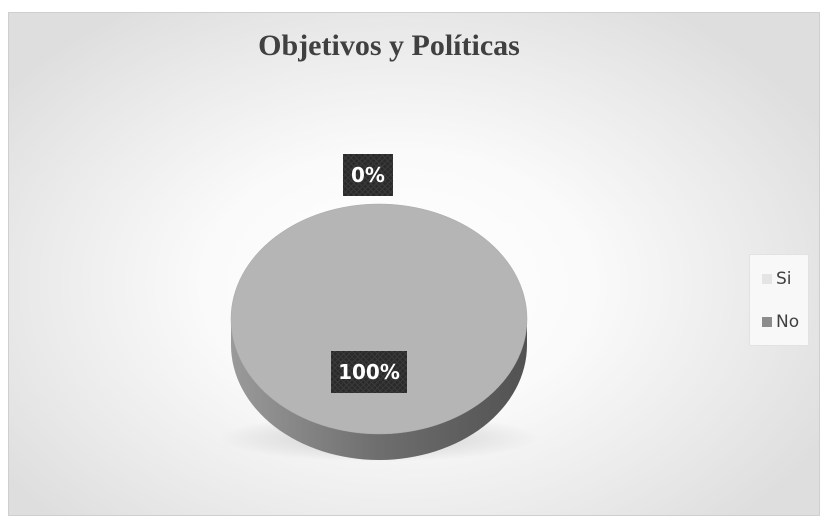  I want to click on pie-side-wall, so click(379, 389).